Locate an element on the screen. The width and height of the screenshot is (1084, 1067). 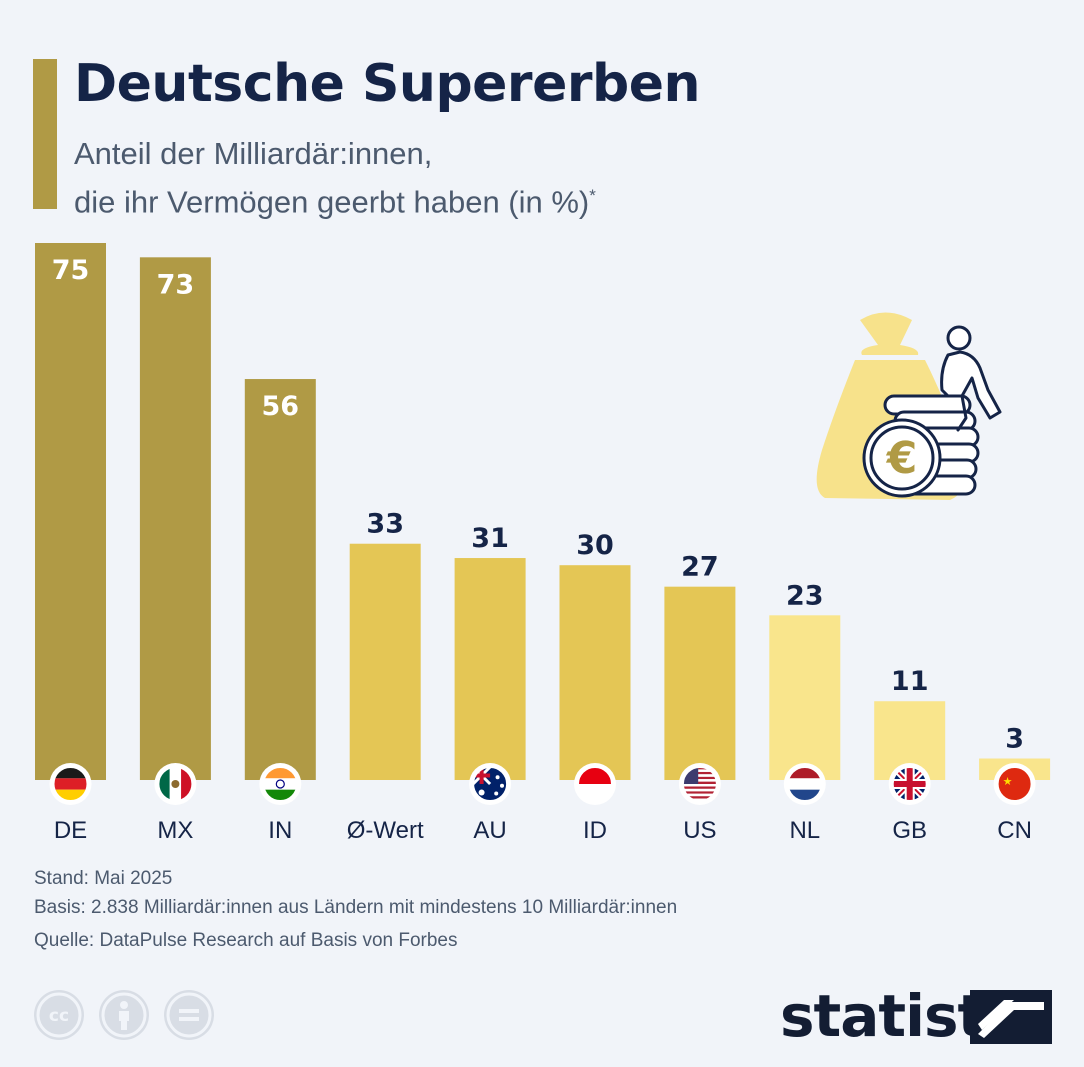
flag-germany-icon is located at coordinates (70, 784).